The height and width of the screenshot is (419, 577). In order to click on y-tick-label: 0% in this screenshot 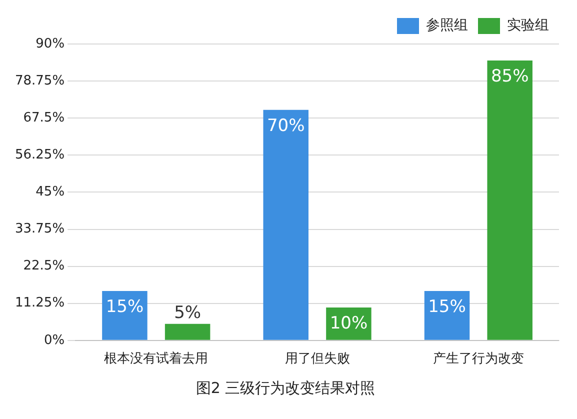, I will do `click(54, 340)`.